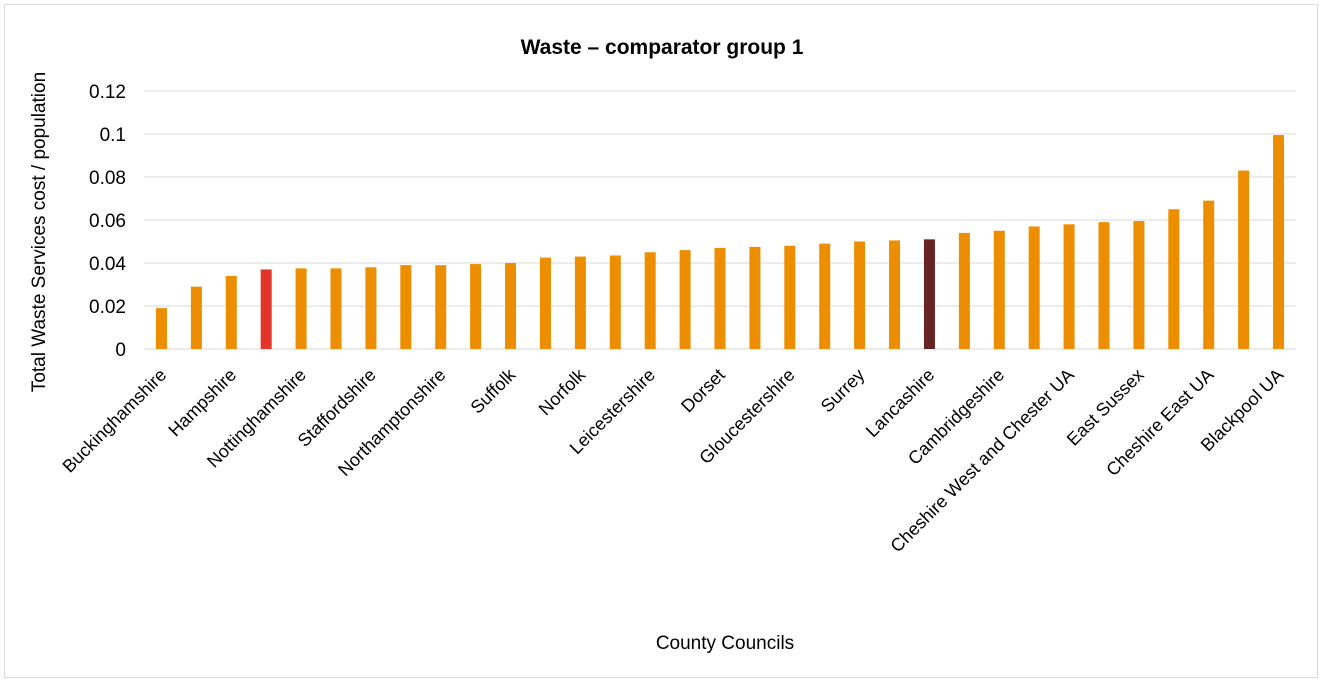  I want to click on x-tick-label: Buckinghamshire, so click(115, 421).